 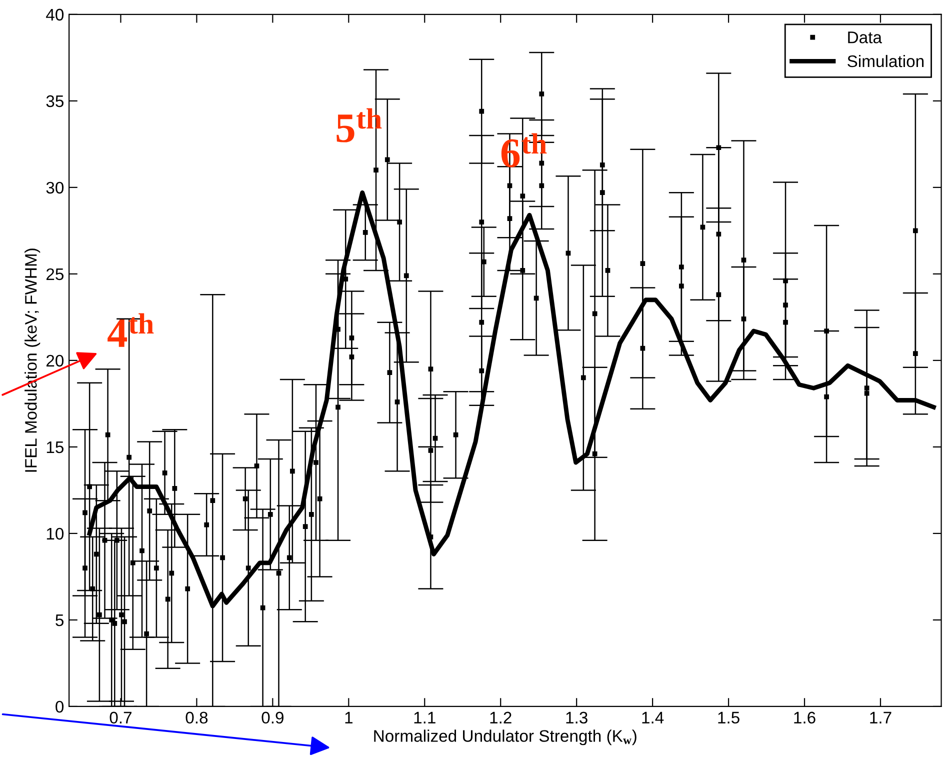 I want to click on x-tick-label: 1.2, so click(x=501, y=718).